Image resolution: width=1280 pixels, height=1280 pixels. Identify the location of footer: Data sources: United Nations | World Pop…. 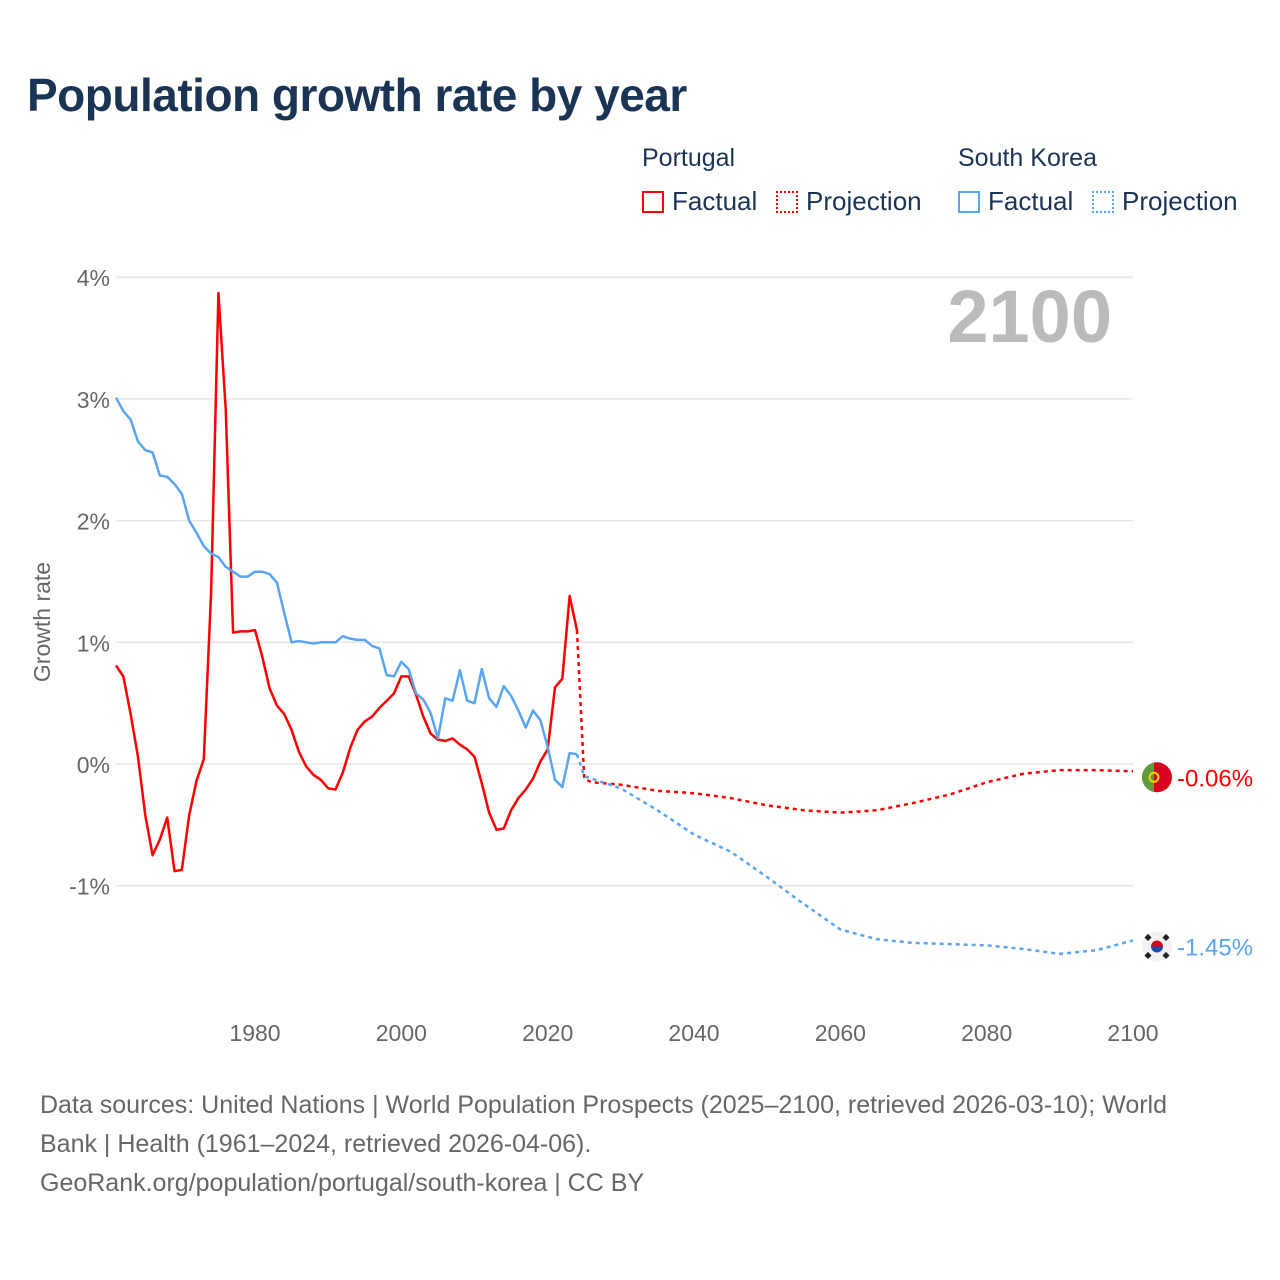
(635, 1144).